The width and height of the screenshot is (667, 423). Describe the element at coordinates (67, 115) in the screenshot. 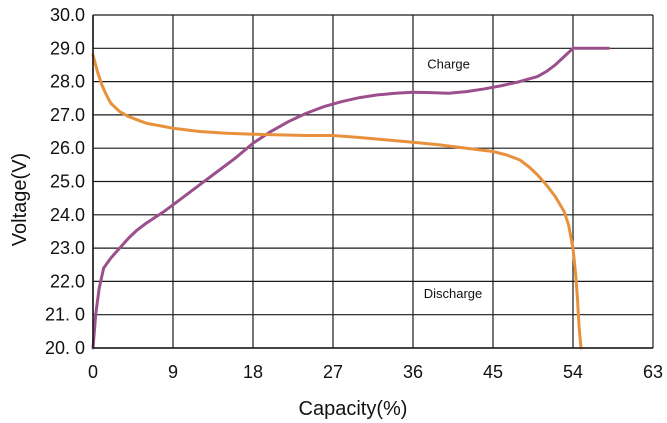

I see `y-tick-label-3: 27.0` at that location.